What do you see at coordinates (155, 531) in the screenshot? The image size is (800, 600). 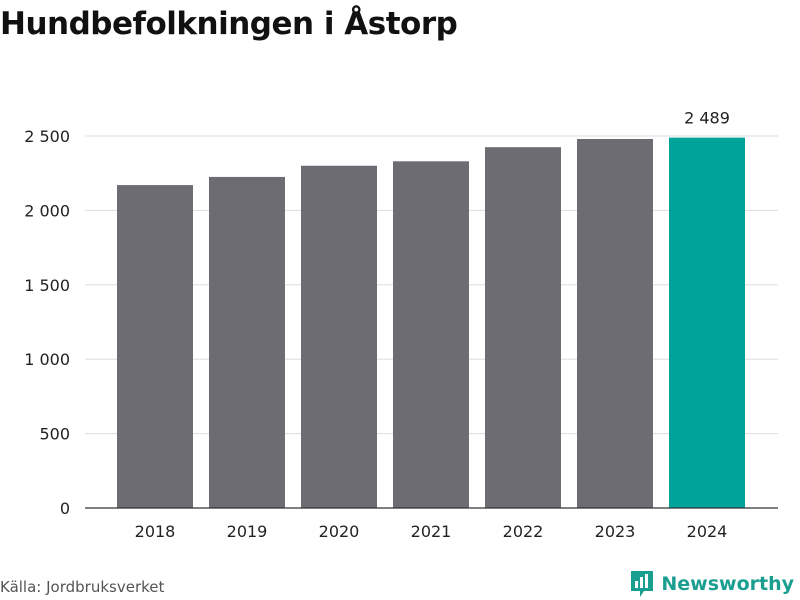 I see `x-tick-label: 2018` at bounding box center [155, 531].